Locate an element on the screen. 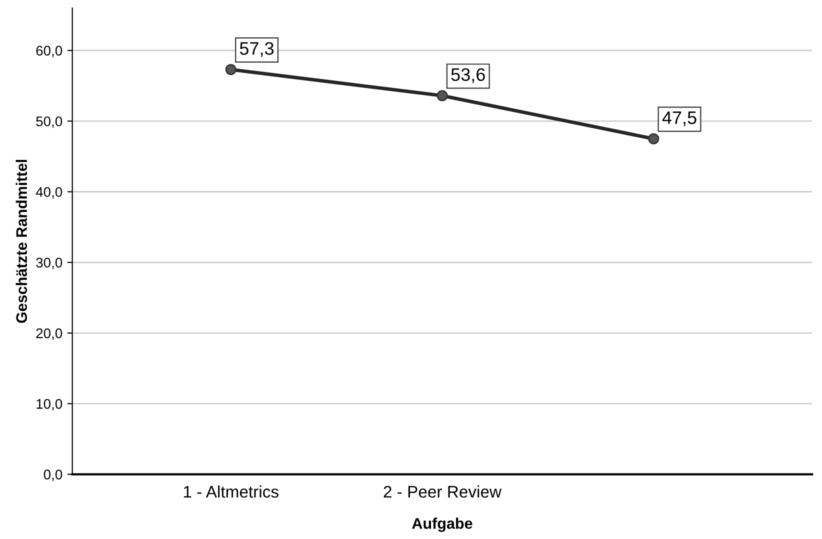  y-tick-label: 0,0 is located at coordinates (53, 476).